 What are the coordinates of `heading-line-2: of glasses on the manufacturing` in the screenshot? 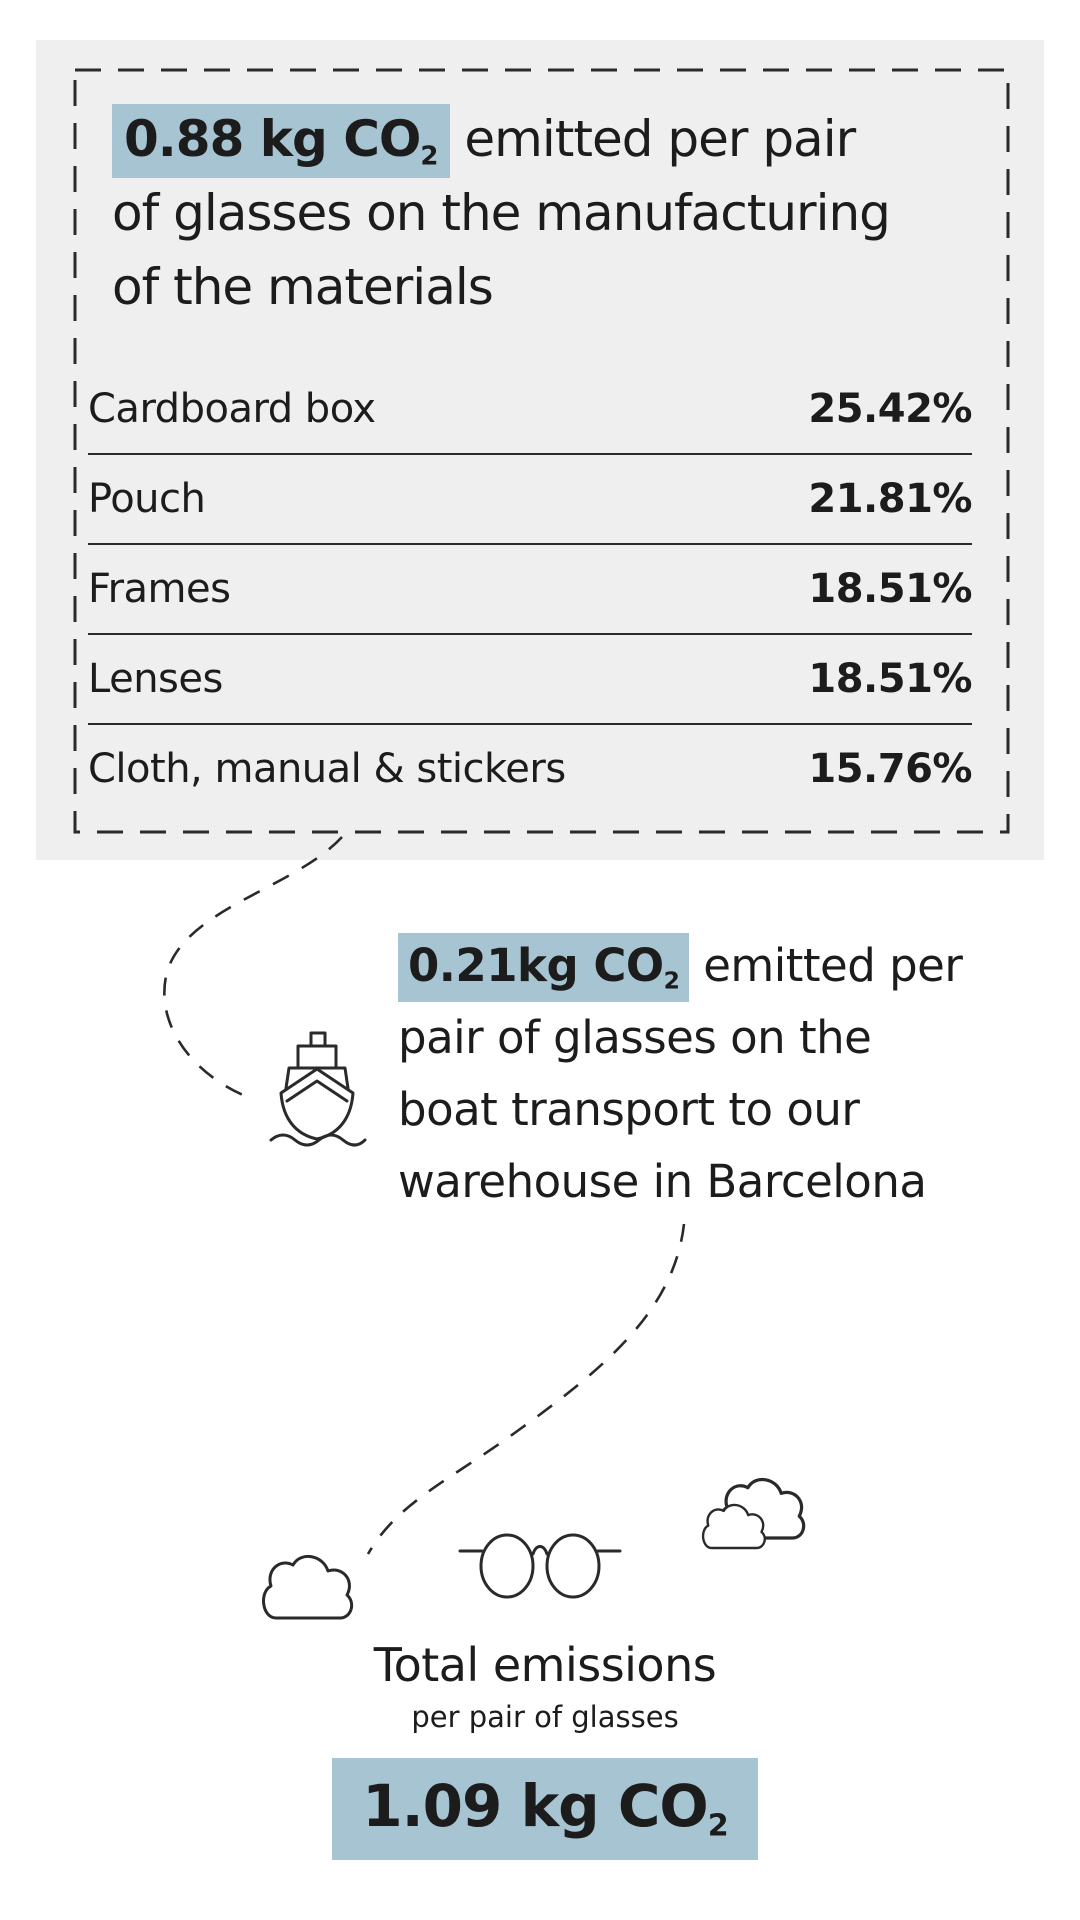 It's located at (501, 213).